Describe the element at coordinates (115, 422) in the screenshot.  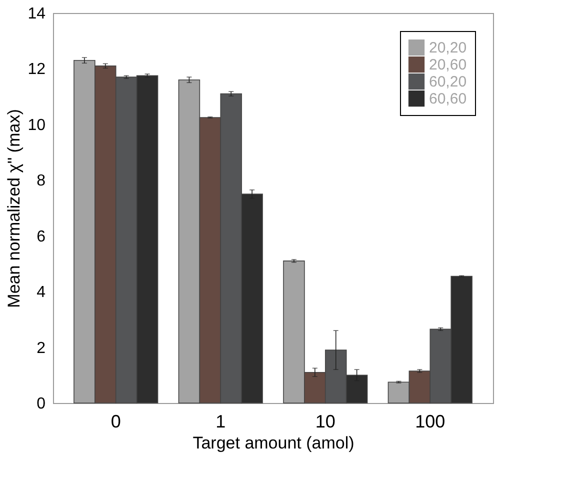
I see `x-tick-label: 0` at that location.